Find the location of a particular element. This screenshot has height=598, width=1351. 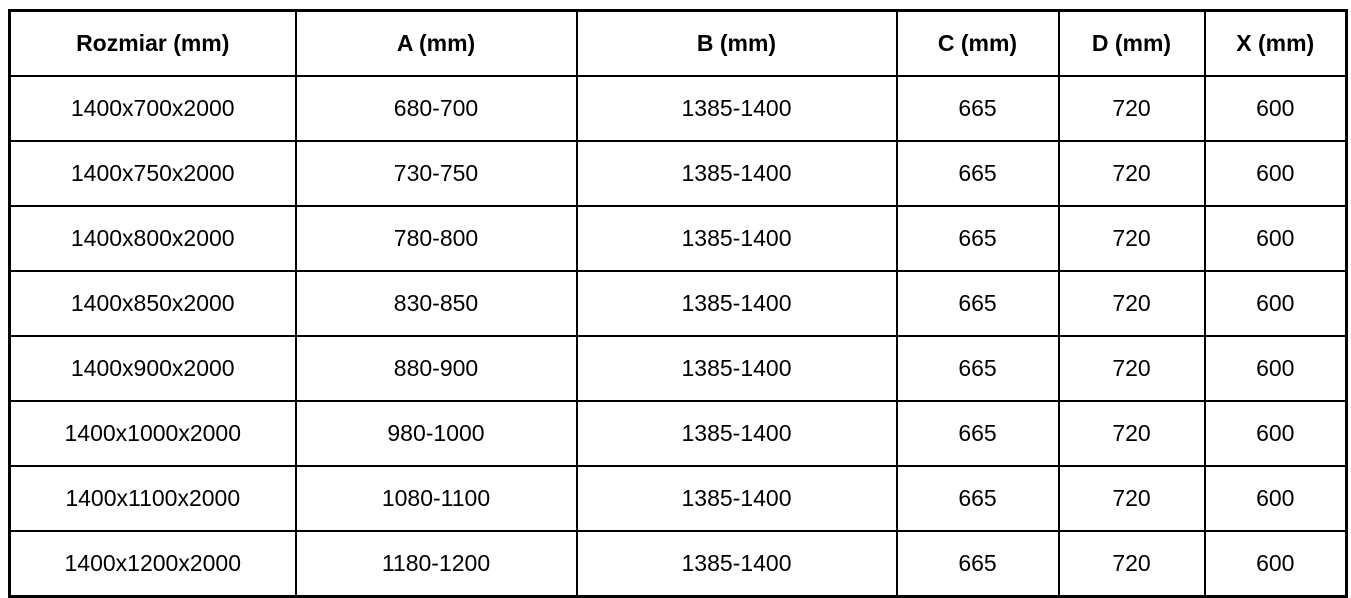

table-row: 1400x1000x2000 980-1000 1385-1400 665 720 600 is located at coordinates (678, 433).